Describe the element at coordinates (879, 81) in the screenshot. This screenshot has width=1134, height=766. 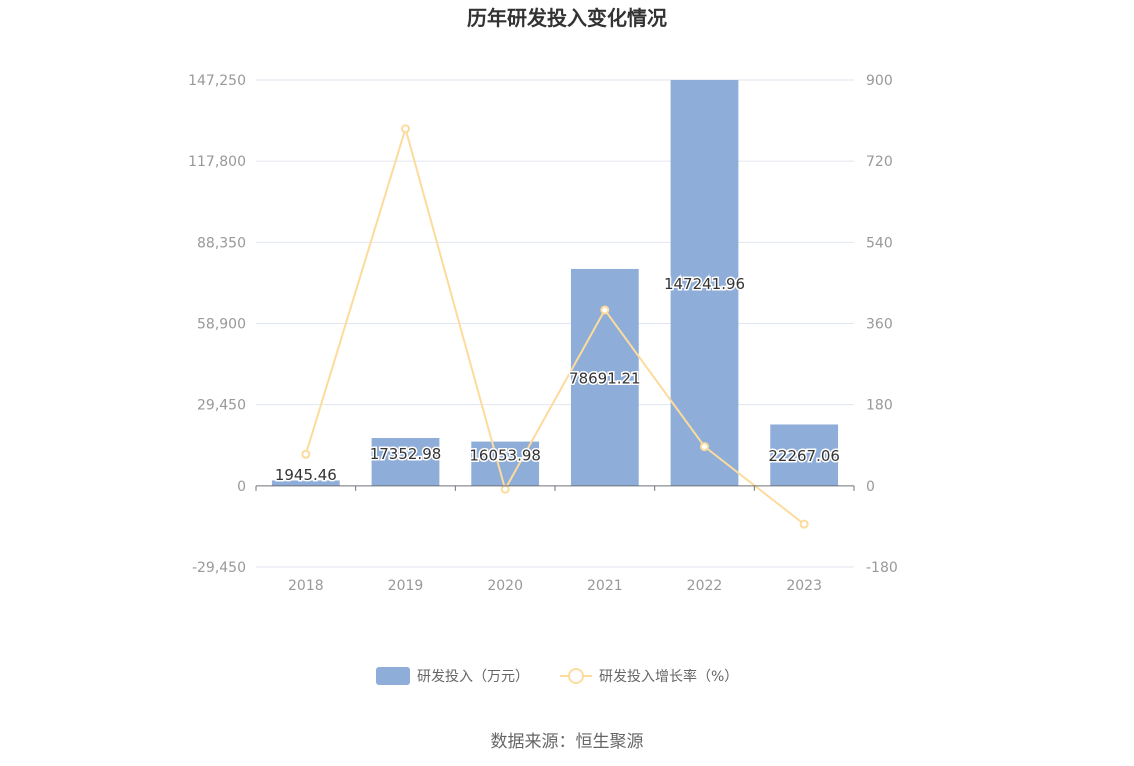
I see `right-tick-label: 900` at that location.